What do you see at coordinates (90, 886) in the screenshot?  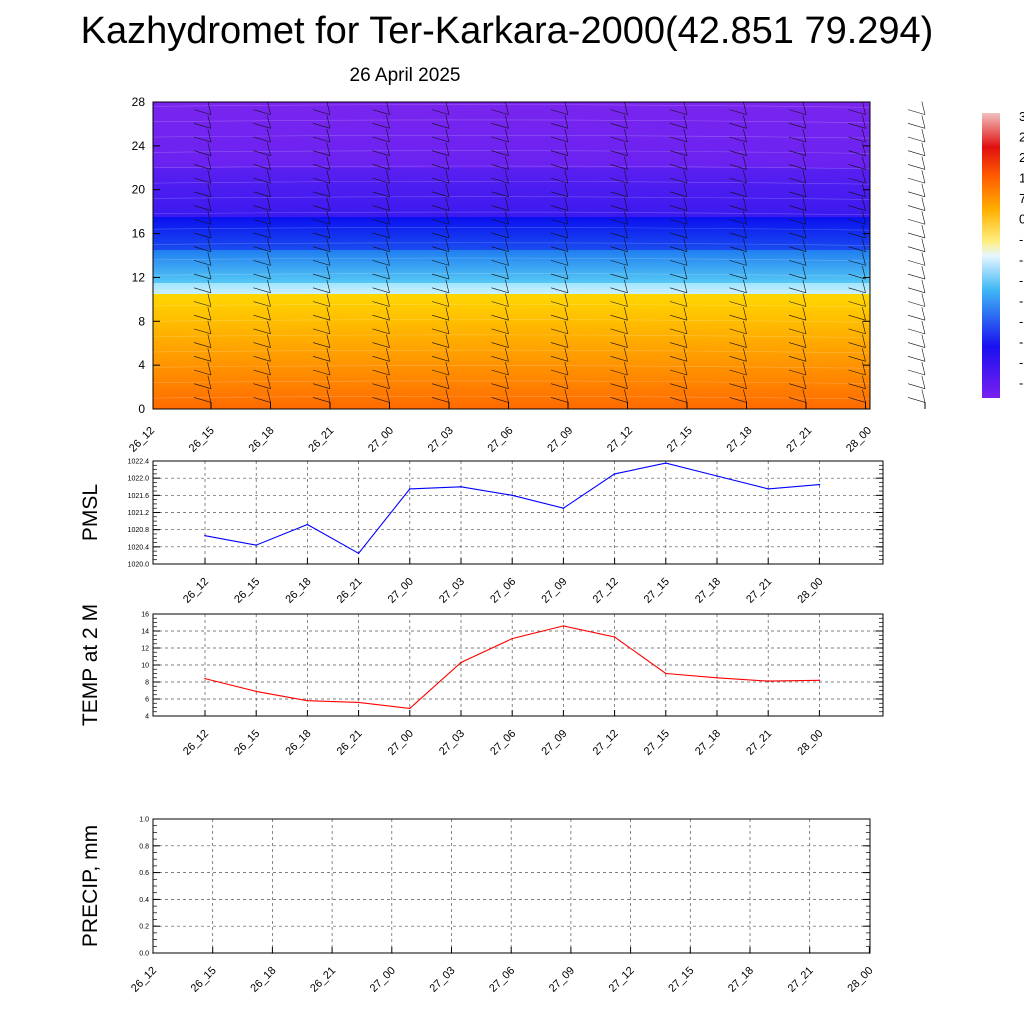 I see `precip-y-axis-label: PRECIP, mm` at bounding box center [90, 886].